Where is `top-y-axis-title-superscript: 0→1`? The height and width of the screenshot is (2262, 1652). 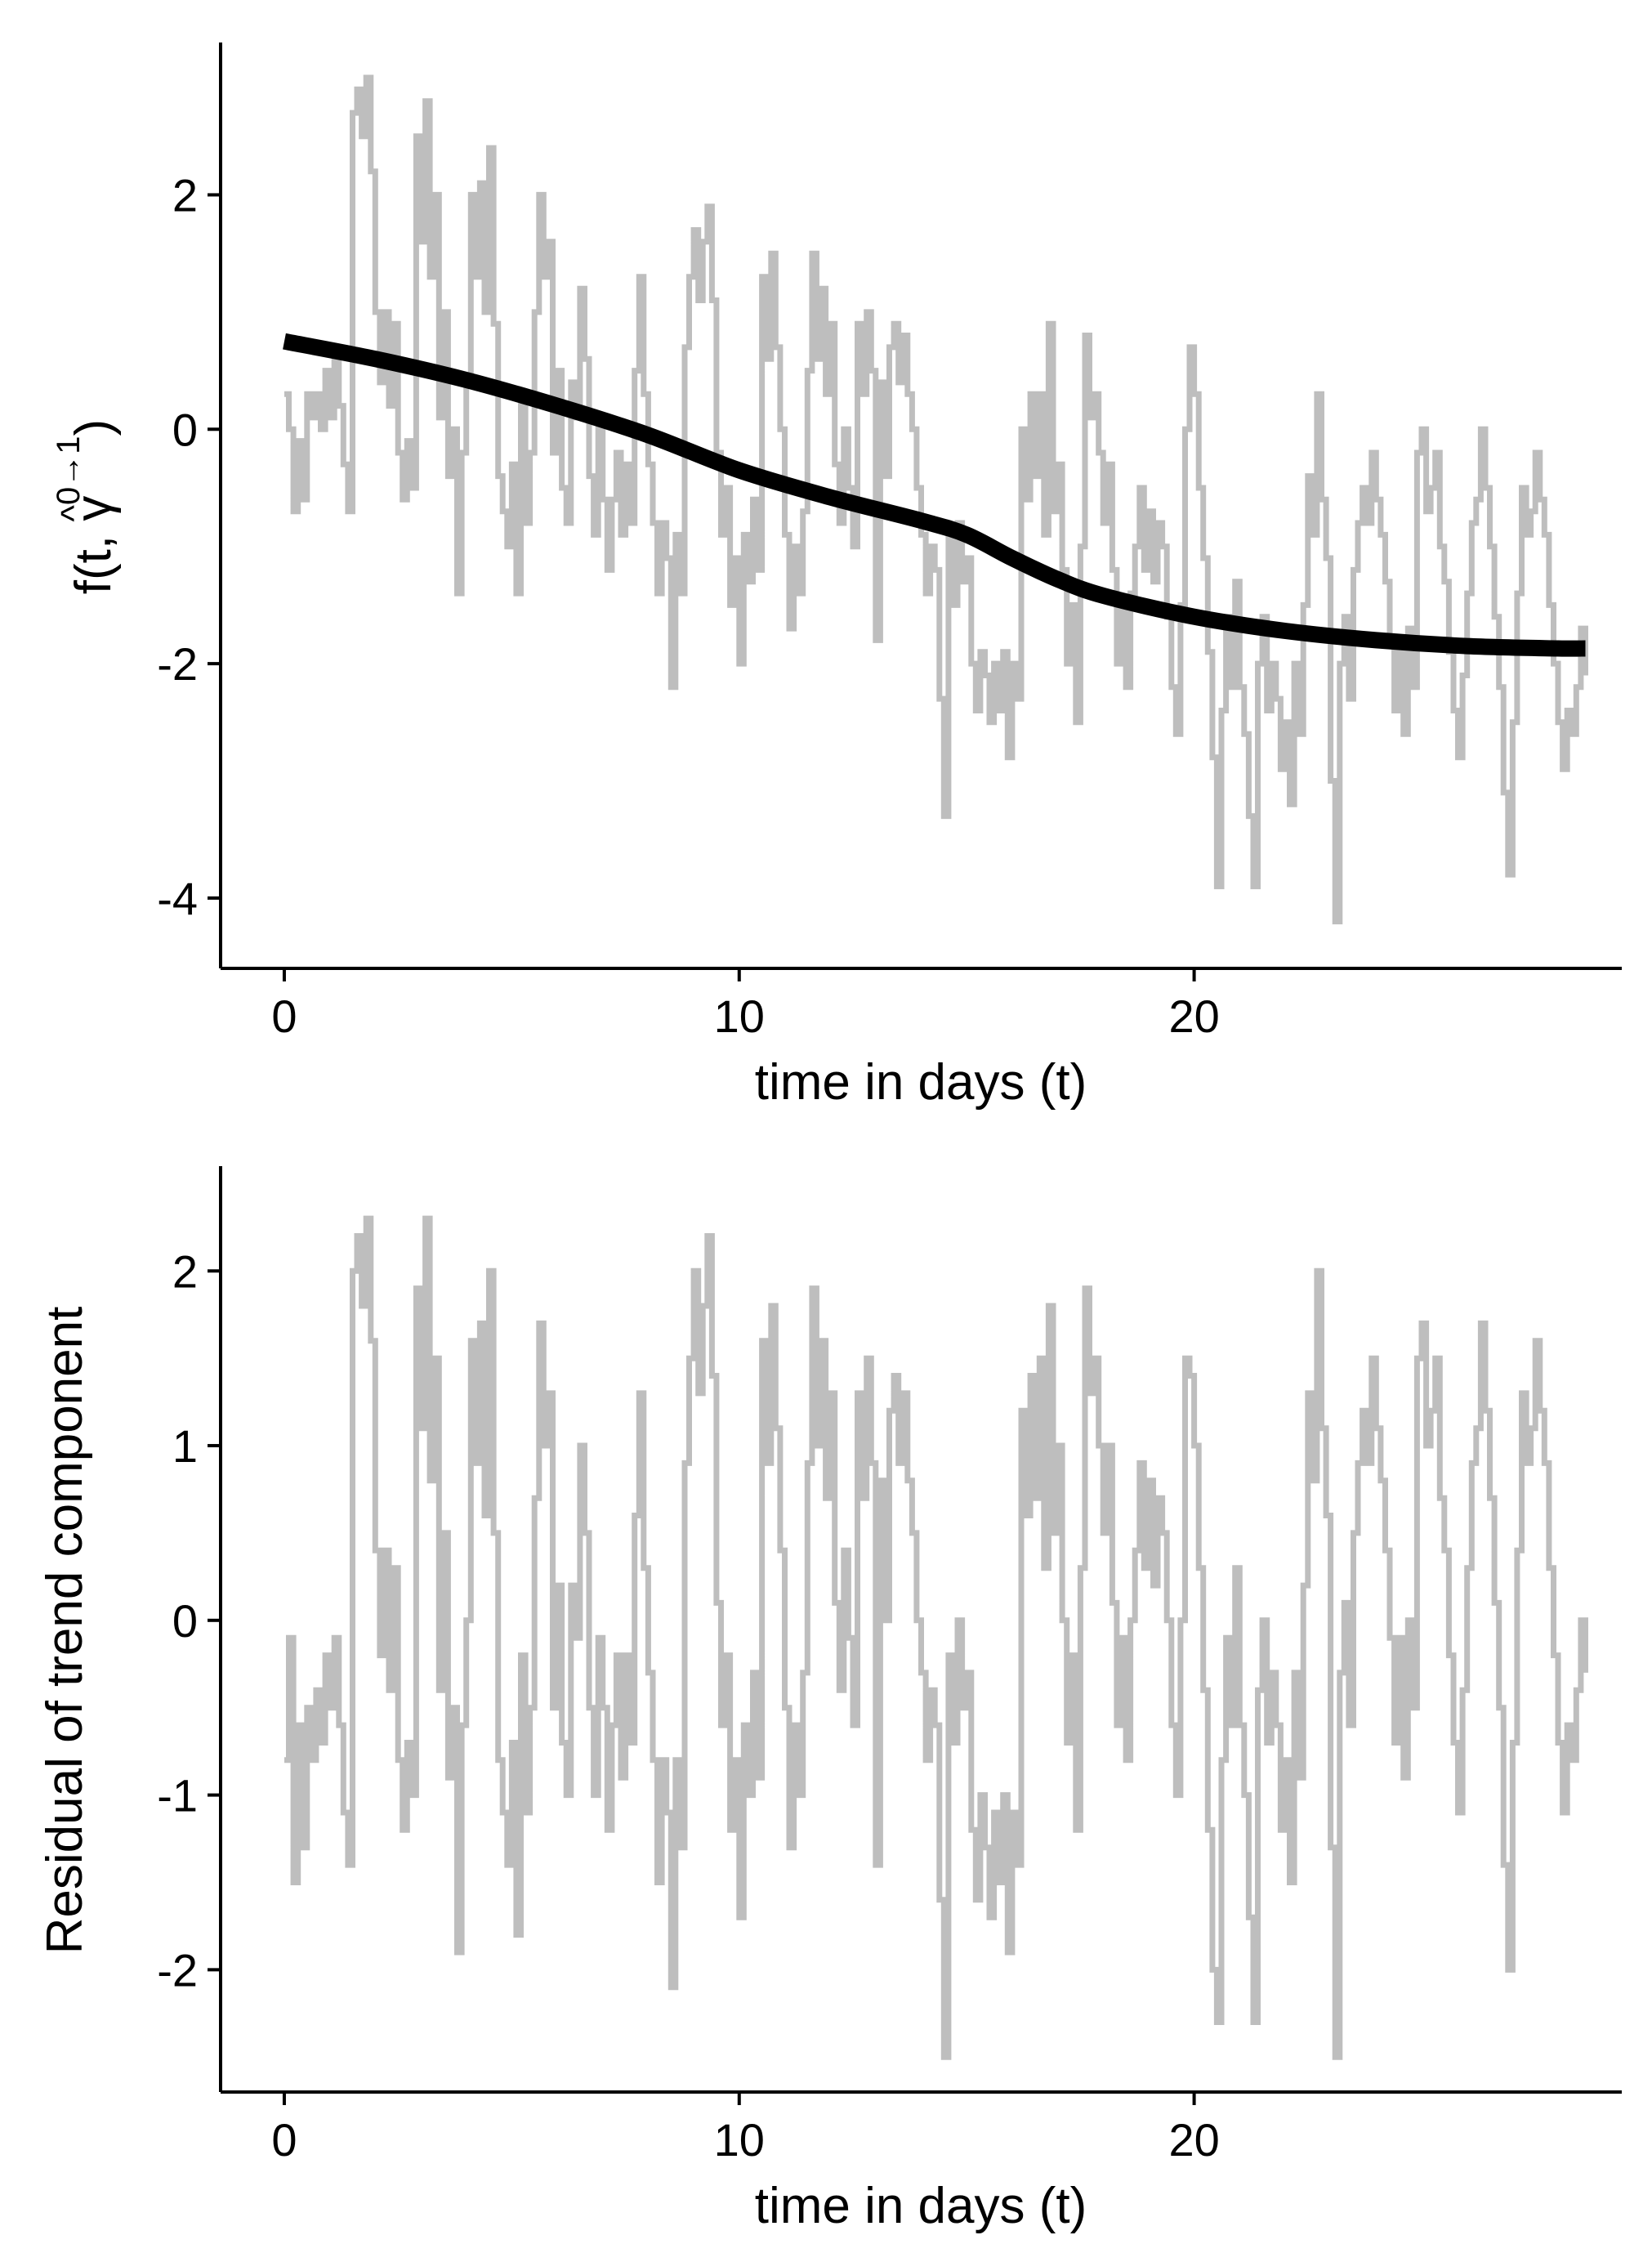
top-y-axis-title-superscript: 0→1 is located at coordinates (69, 470).